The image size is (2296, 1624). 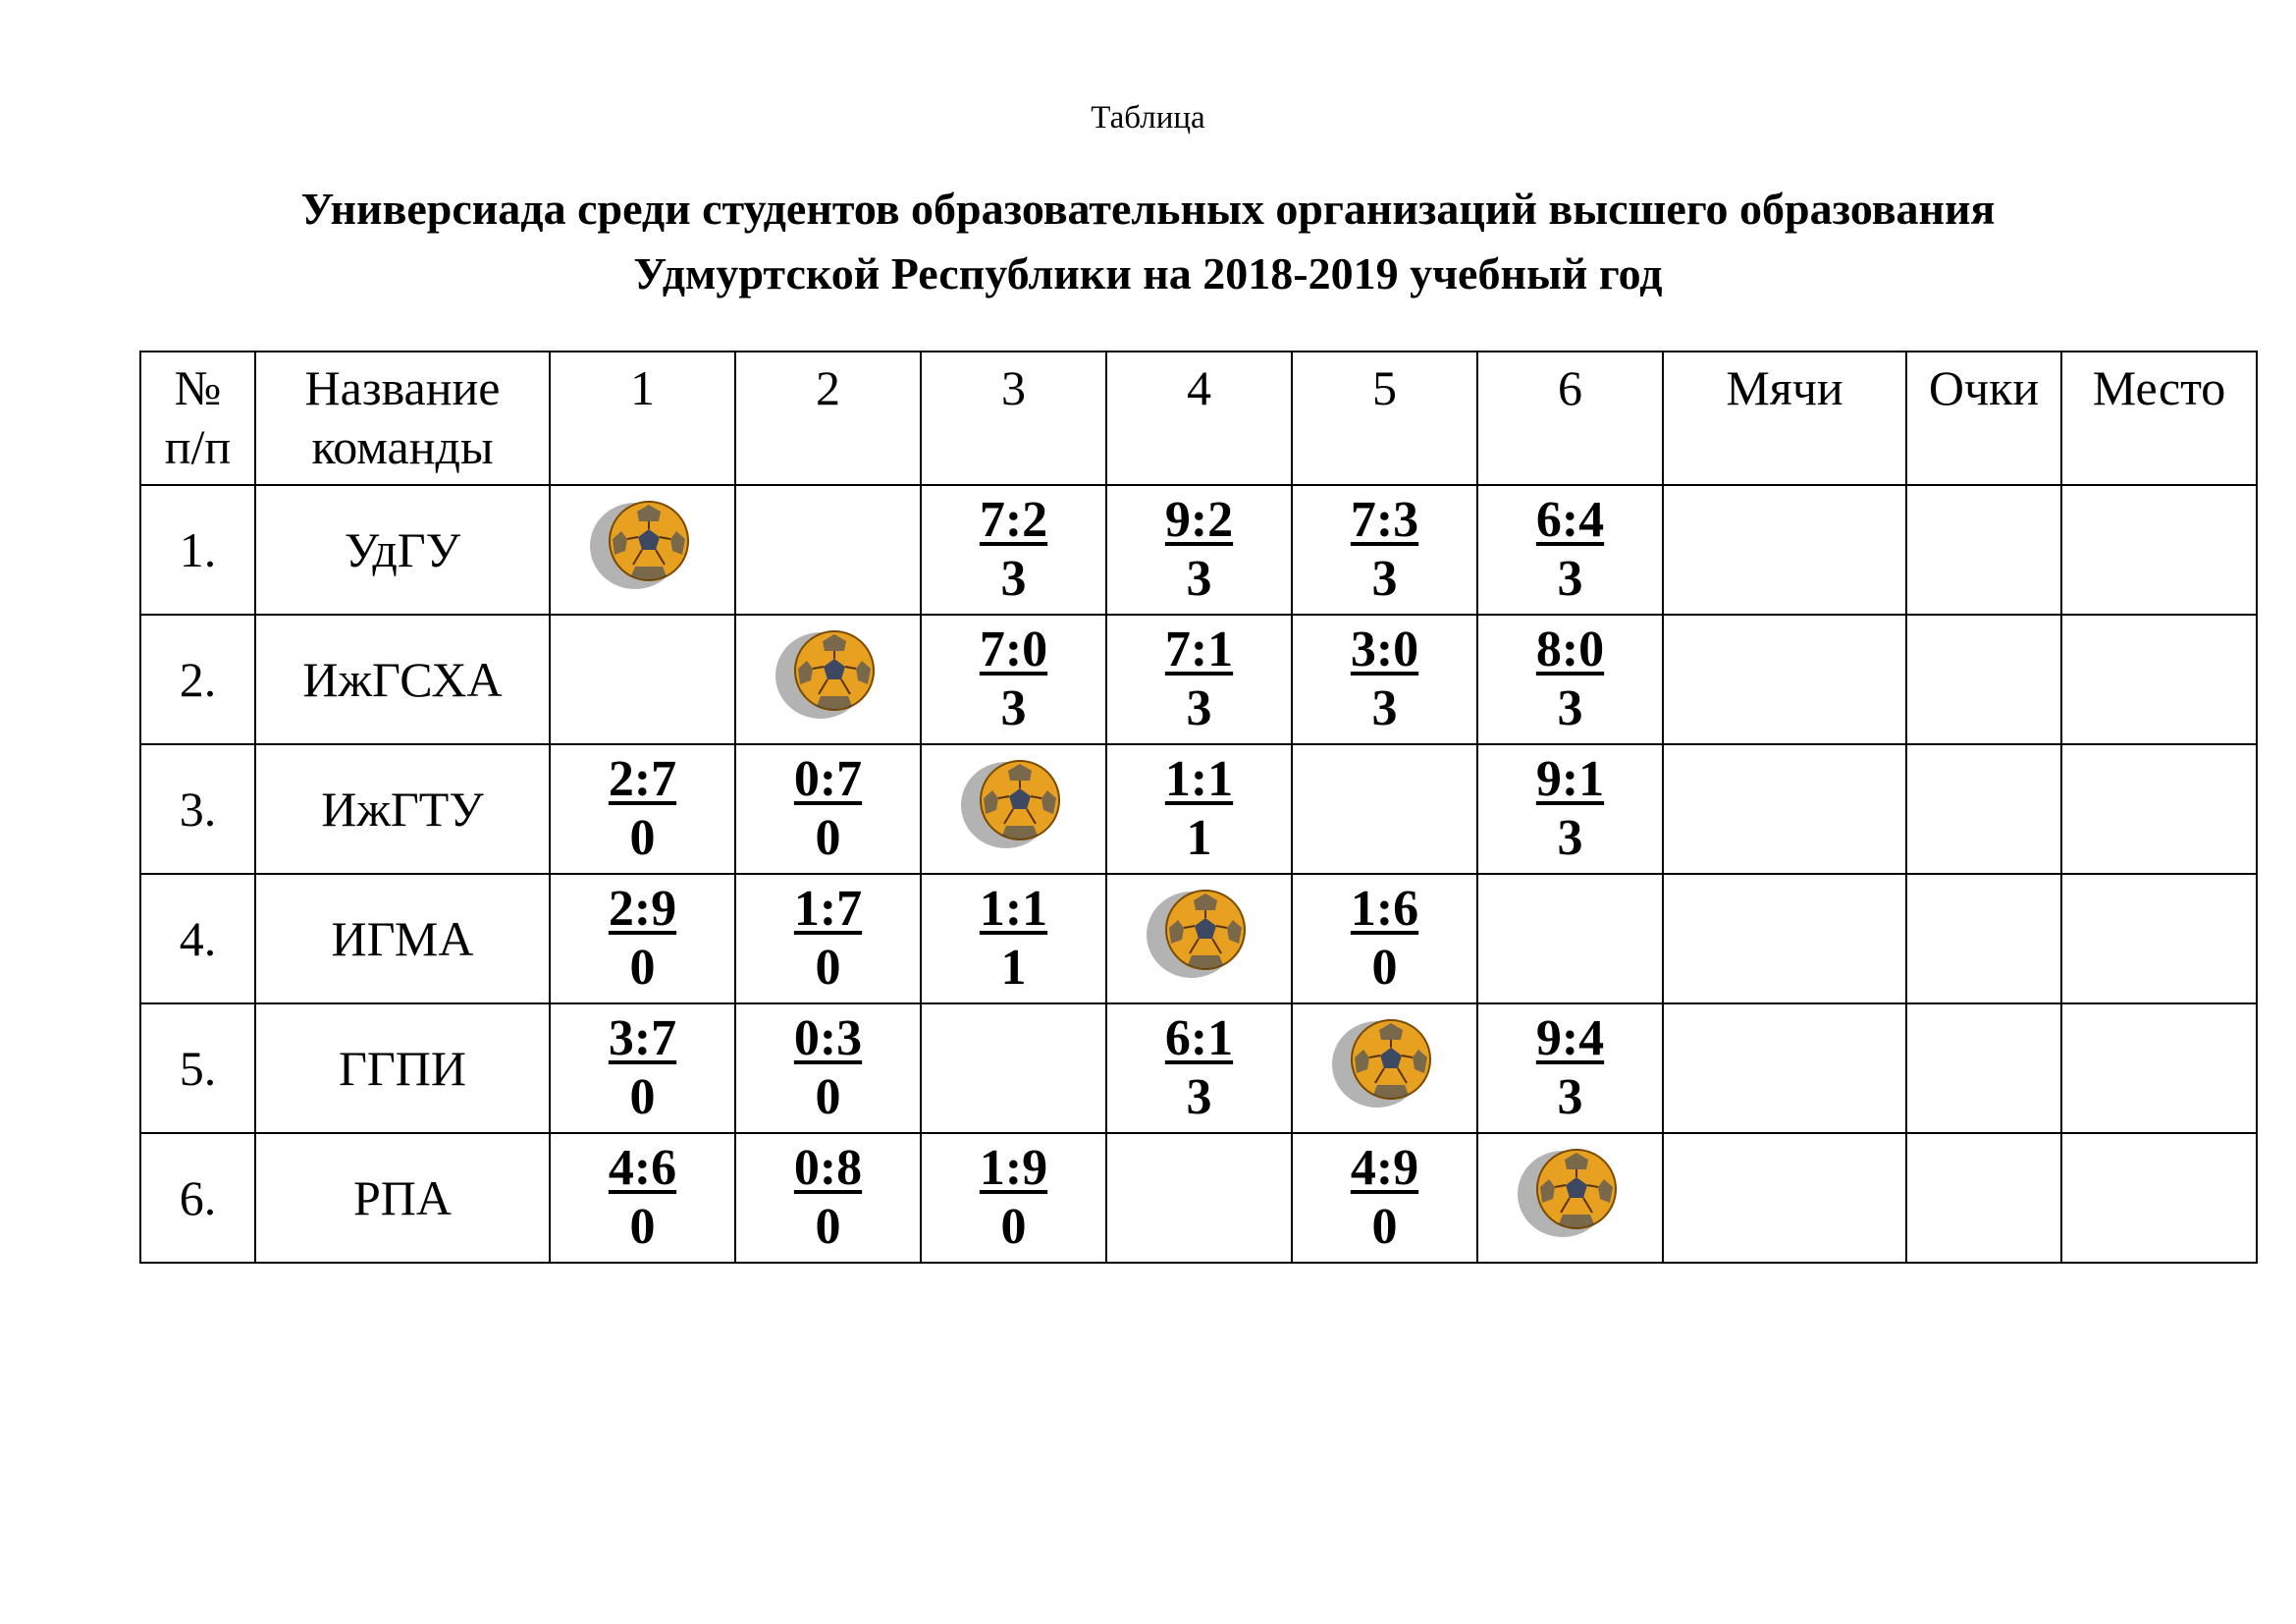 I want to click on match-goals: 1:9, so click(x=1013, y=1168).